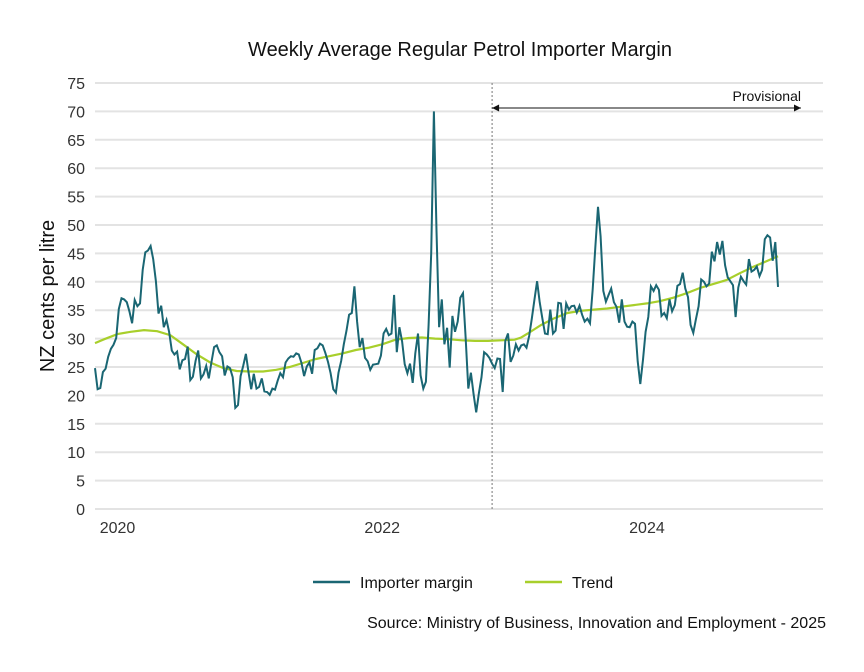 The height and width of the screenshot is (672, 864). I want to click on y-tick-label: 50, so click(76, 226).